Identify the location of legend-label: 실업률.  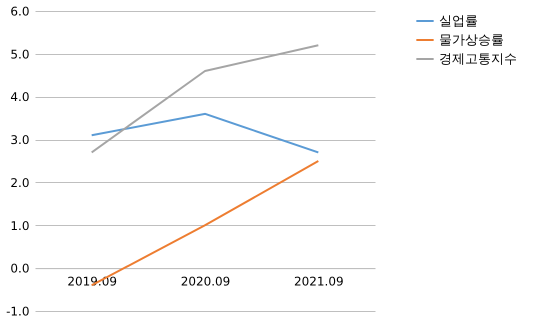
(458, 21).